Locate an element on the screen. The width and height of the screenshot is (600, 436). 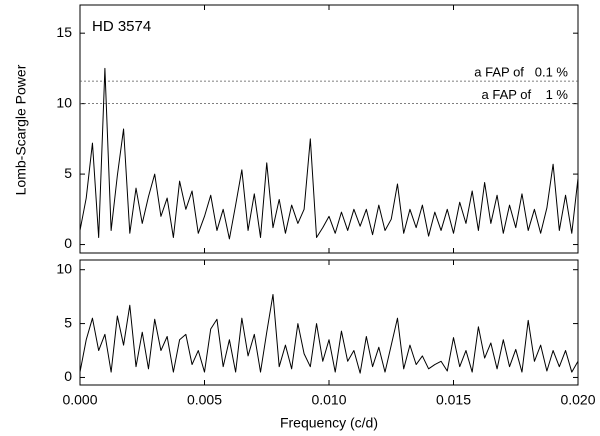
x-tick-label: 0.010 is located at coordinates (328, 400).